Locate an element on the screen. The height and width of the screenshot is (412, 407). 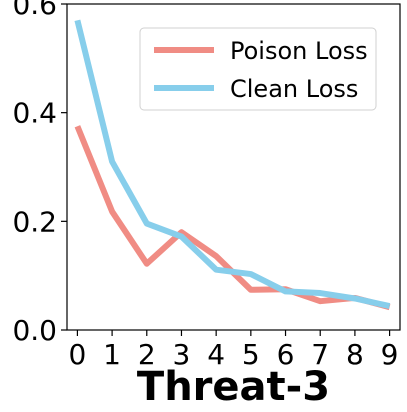
legend-label: Poison Loss is located at coordinates (299, 51).